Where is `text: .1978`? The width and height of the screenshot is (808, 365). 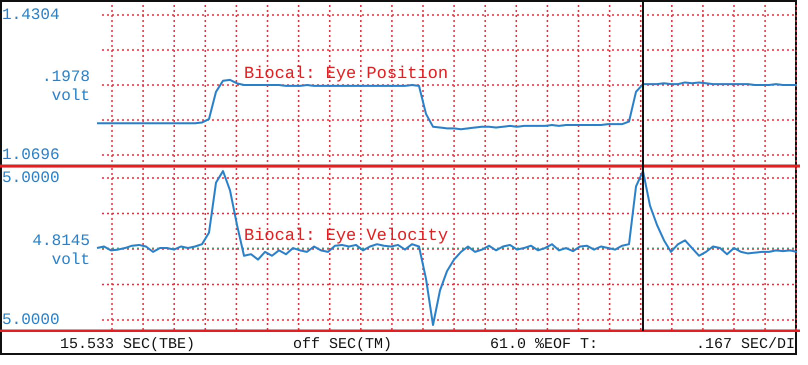 text: .1978 is located at coordinates (65, 77).